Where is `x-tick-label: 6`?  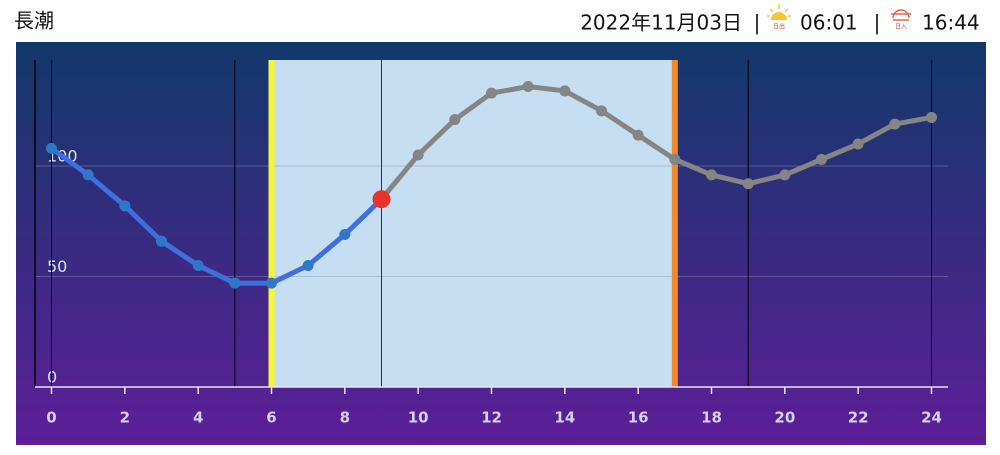 x-tick-label: 6 is located at coordinates (271, 418).